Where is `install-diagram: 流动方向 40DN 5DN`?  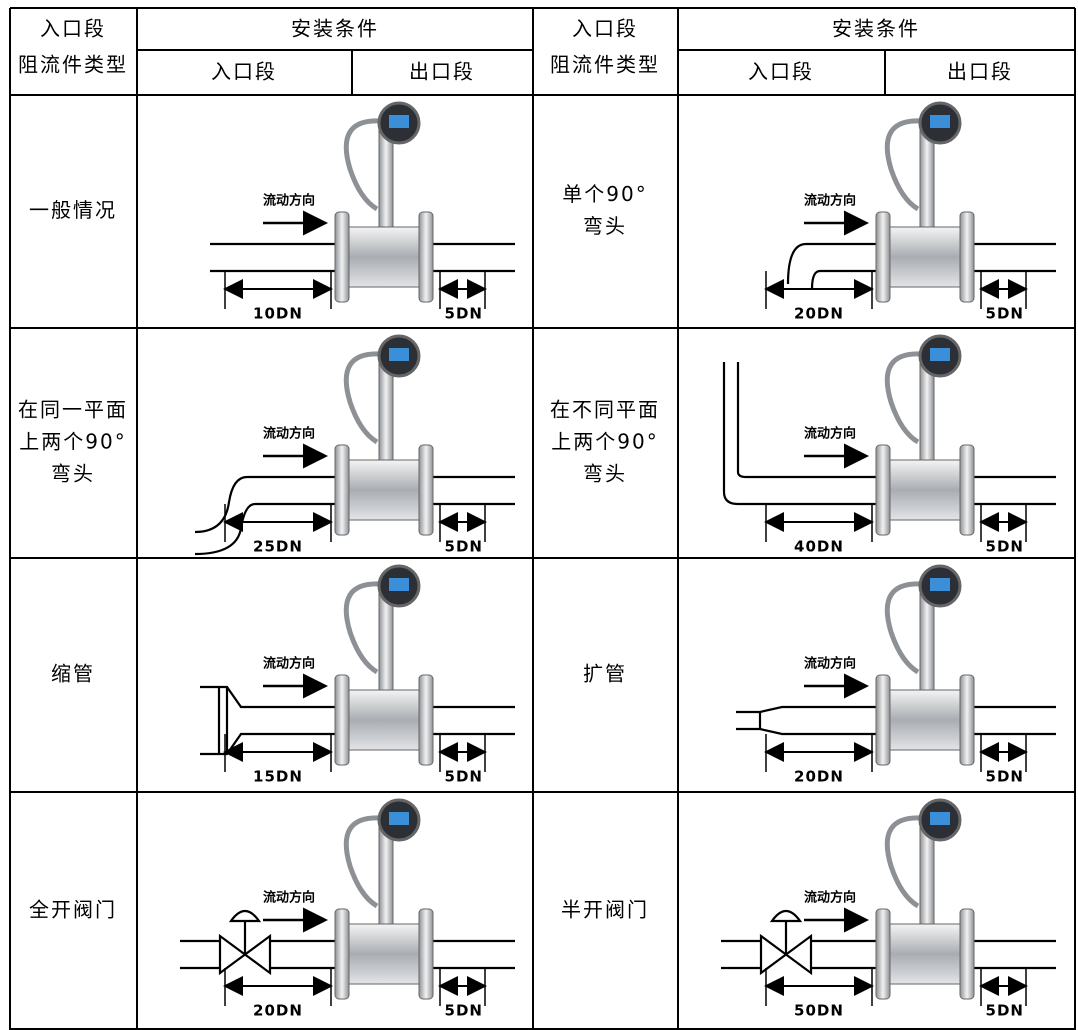
install-diagram: 流动方向 40DN 5DN is located at coordinates (889, 445).